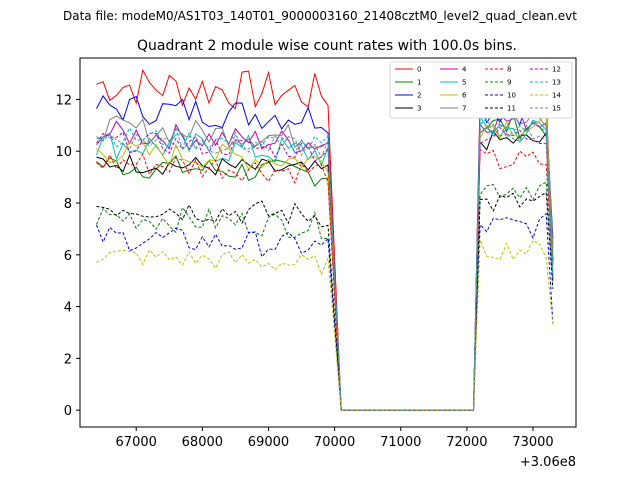 This screenshot has height=480, width=640. I want to click on legend-label-1: 1, so click(419, 83).